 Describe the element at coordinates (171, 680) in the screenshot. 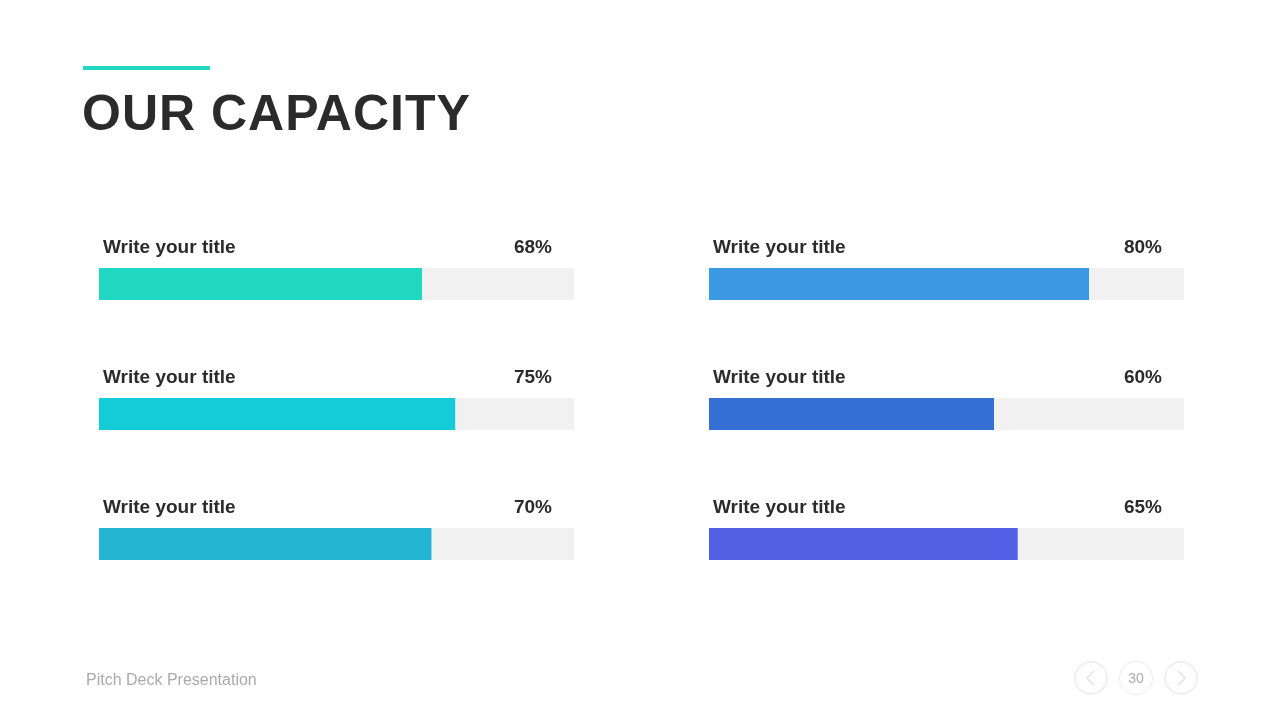

I see `text: Pitch Deck Presentation` at that location.